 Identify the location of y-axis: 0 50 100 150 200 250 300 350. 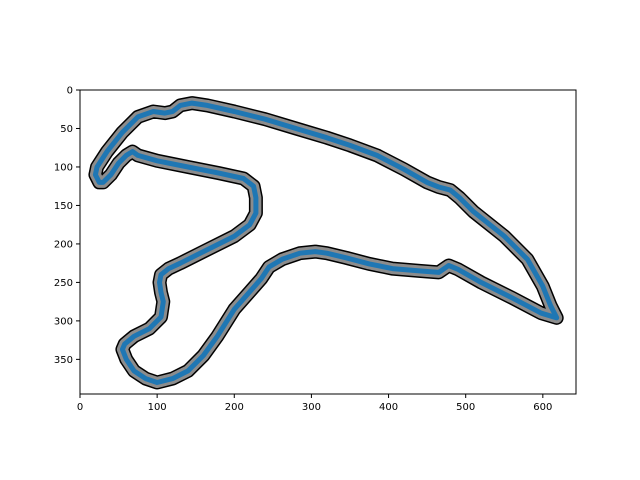
(67, 226).